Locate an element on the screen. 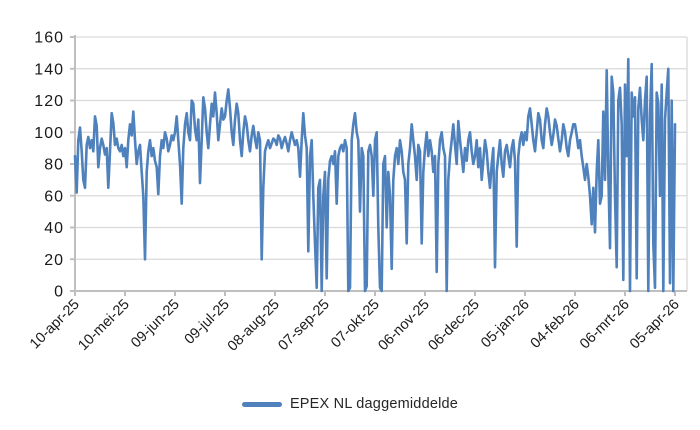 The width and height of the screenshot is (700, 430). y-axis-label: 120 is located at coordinates (49, 101).